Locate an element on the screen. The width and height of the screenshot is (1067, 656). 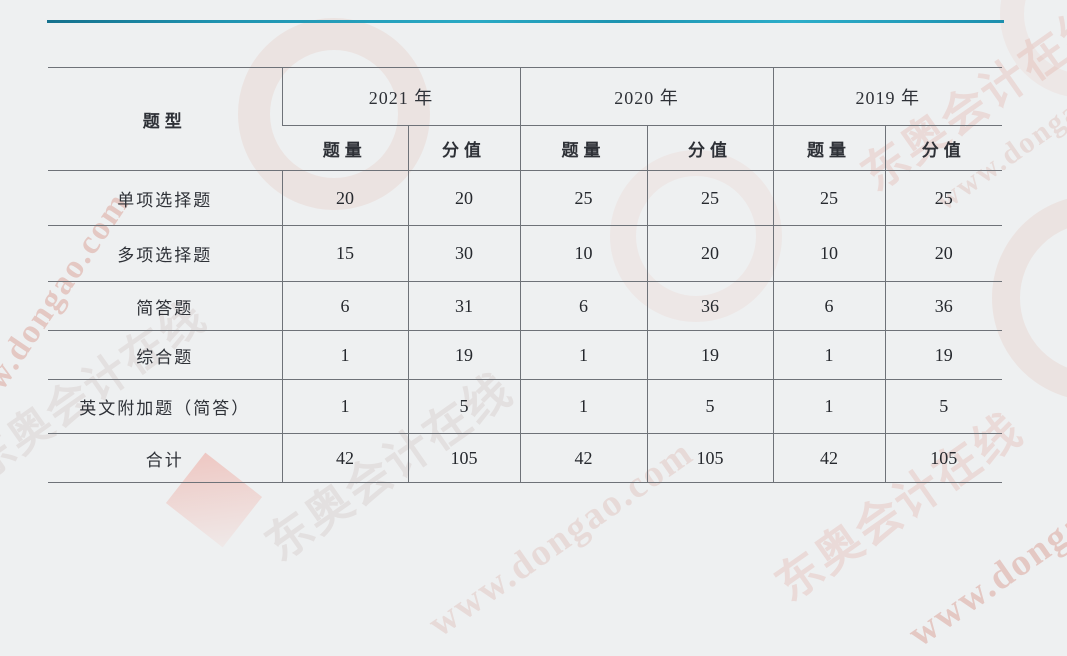
row-label-cell: 多项选择题 is located at coordinates (165, 255).